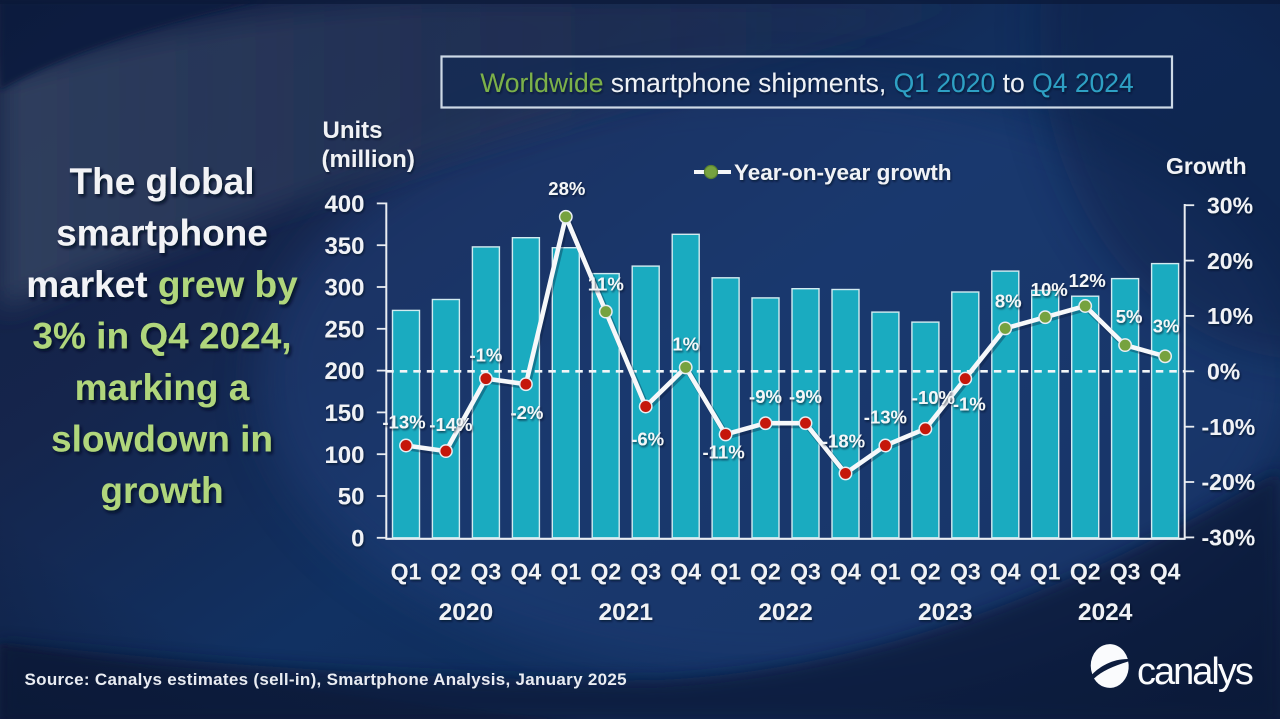 The image size is (1280, 719). What do you see at coordinates (685, 343) in the screenshot?
I see `svg-text: 1%` at bounding box center [685, 343].